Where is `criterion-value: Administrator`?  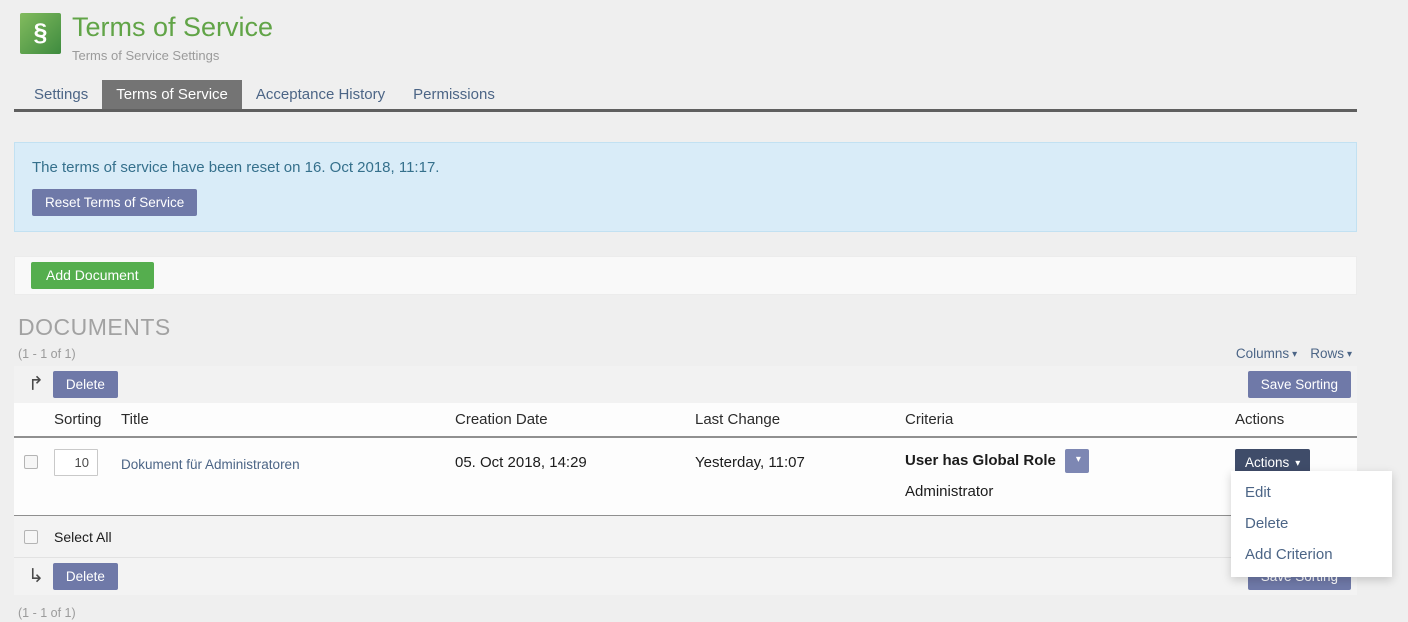 criterion-value: Administrator is located at coordinates (949, 491).